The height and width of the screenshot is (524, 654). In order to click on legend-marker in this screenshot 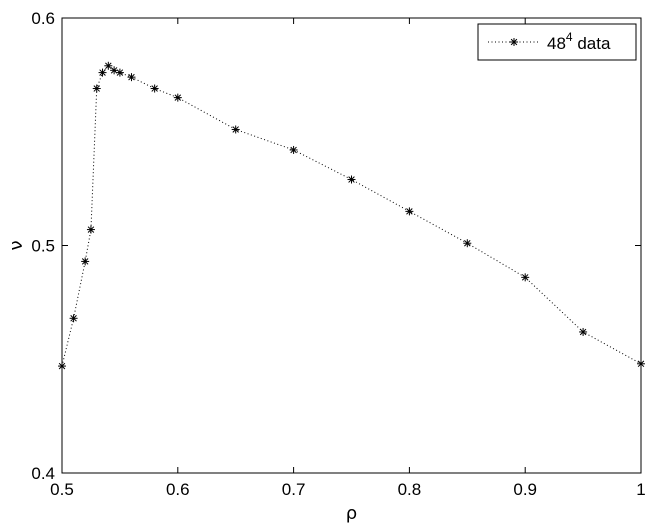, I will do `click(514, 42)`.